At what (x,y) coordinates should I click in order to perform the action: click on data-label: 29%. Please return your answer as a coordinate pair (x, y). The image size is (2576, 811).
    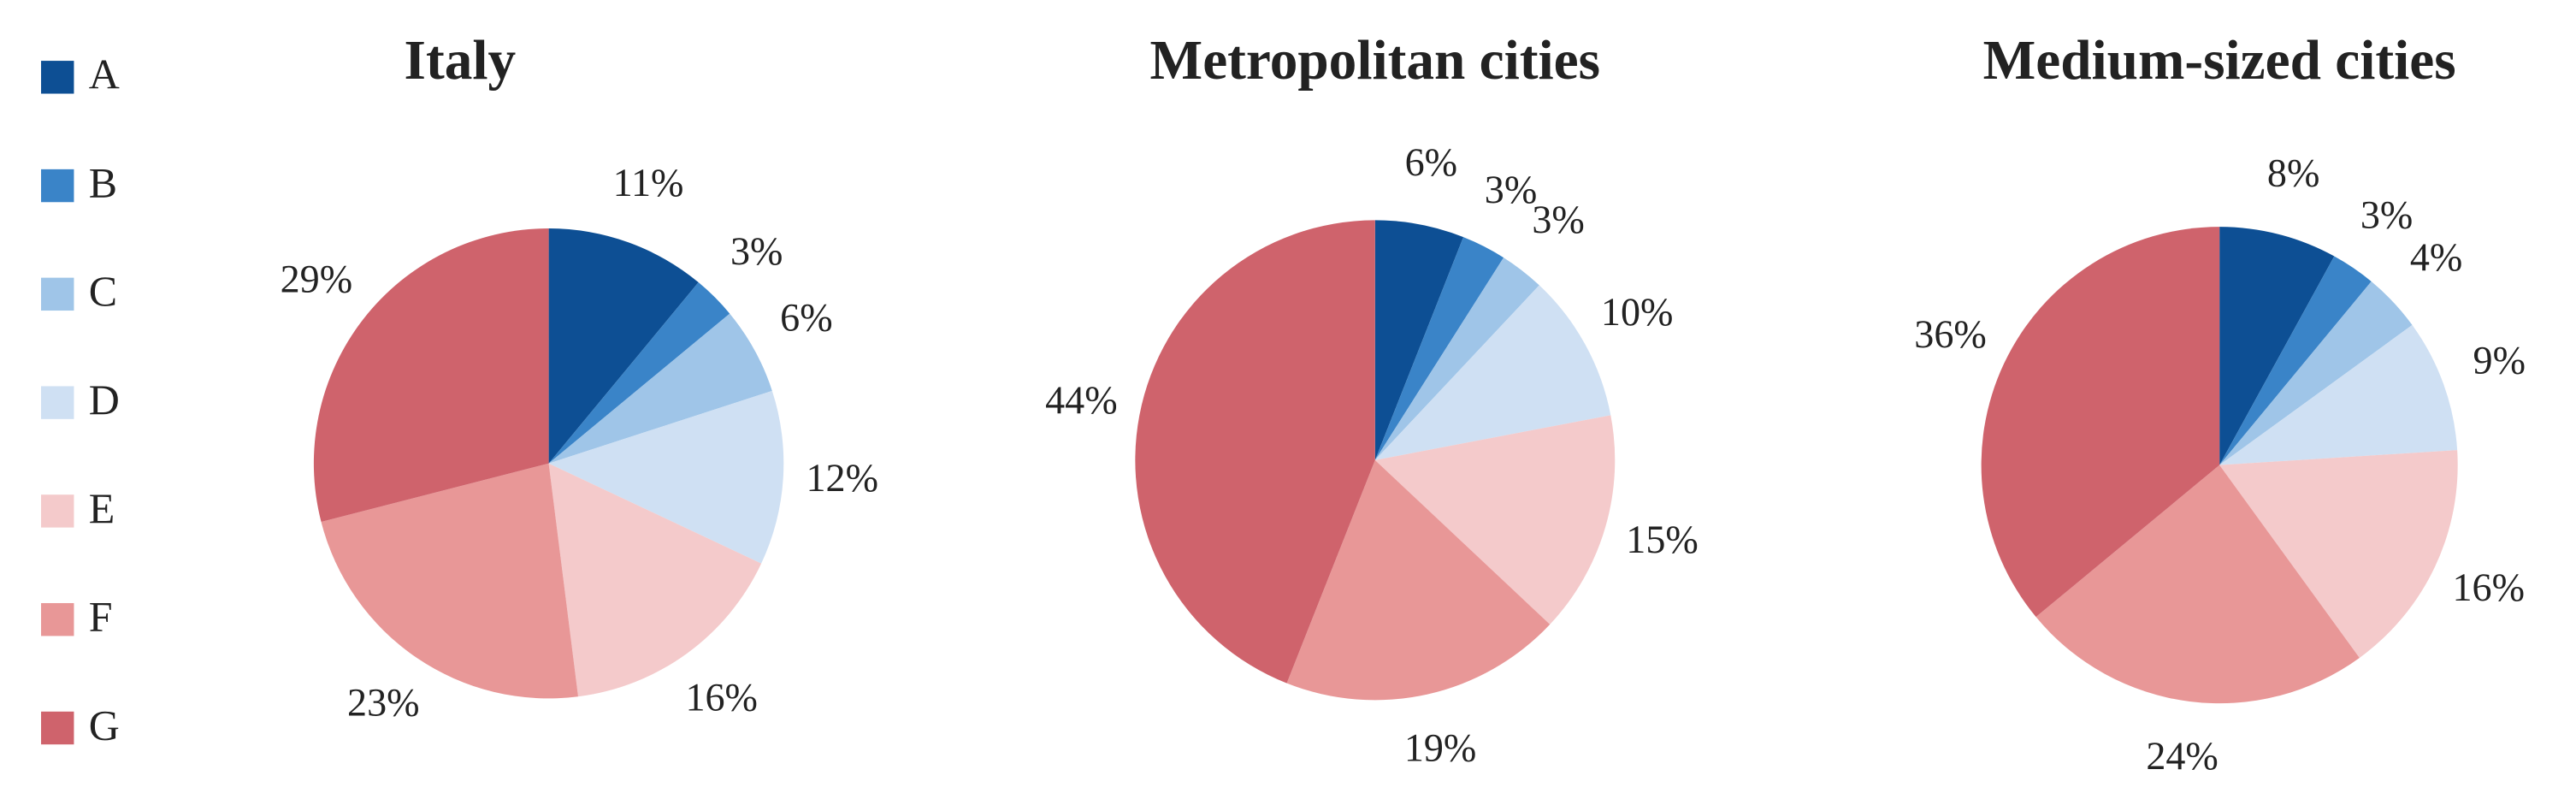
    Looking at the image, I should click on (316, 279).